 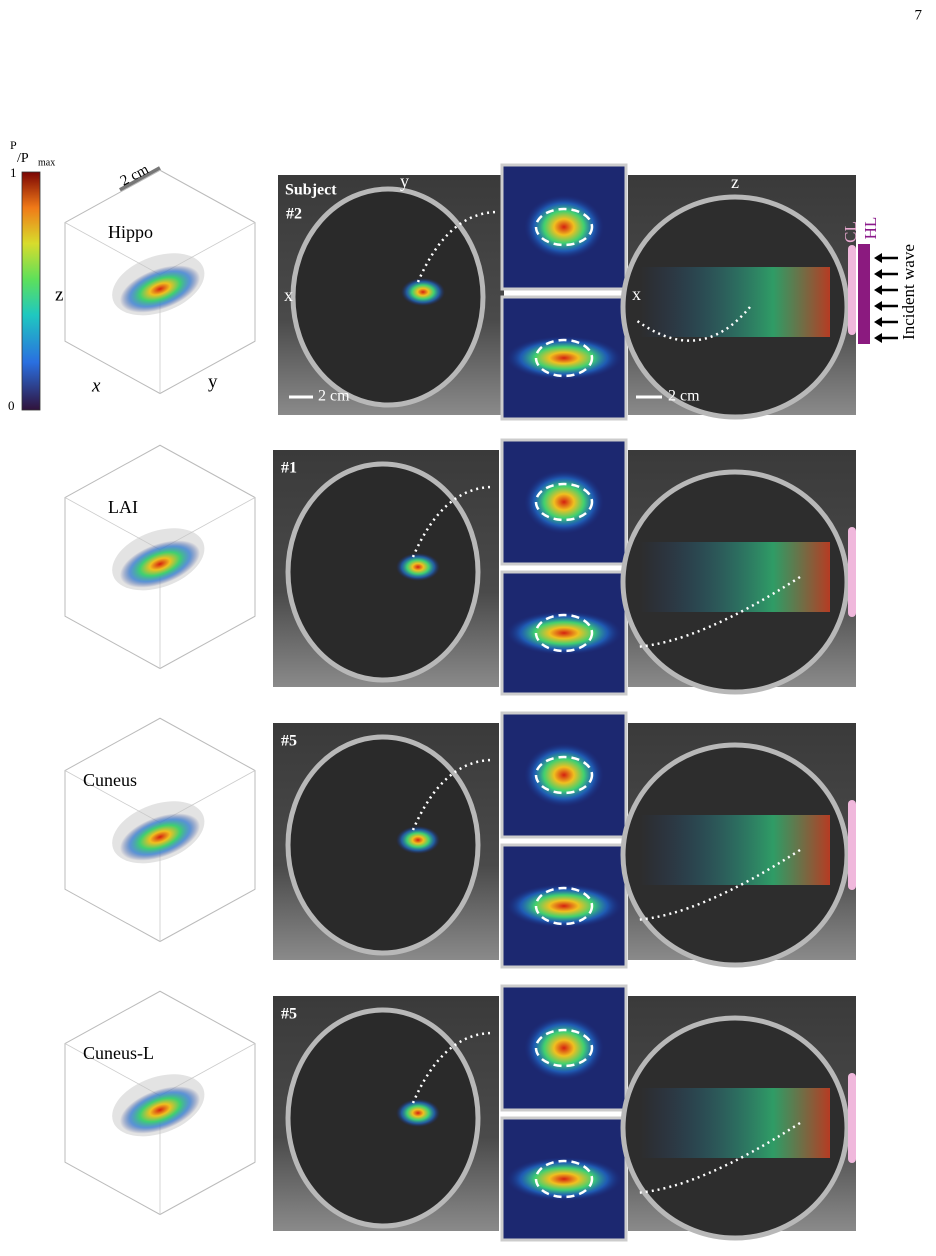 I want to click on subject-id: #1, so click(x=289, y=468).